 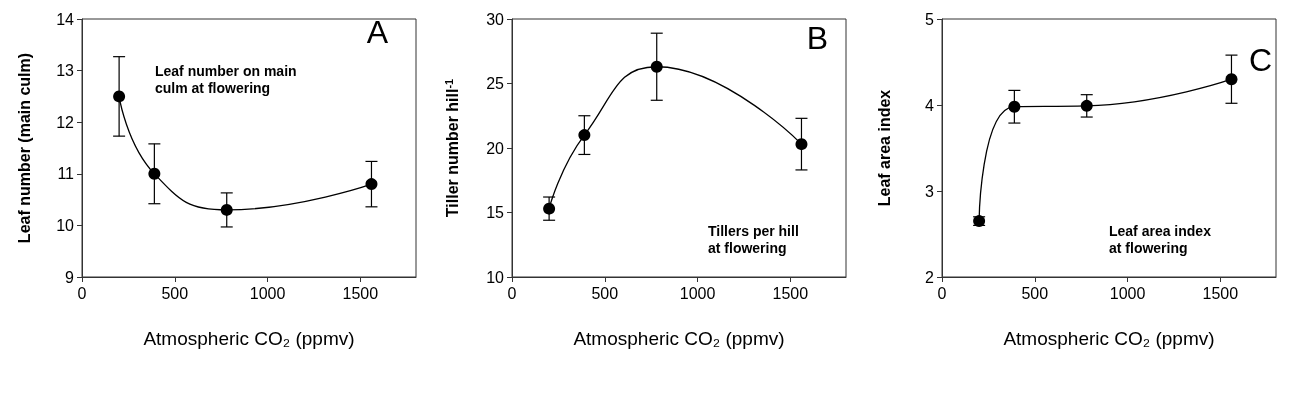 What do you see at coordinates (495, 148) in the screenshot?
I see `y-tick-label: 20` at bounding box center [495, 148].